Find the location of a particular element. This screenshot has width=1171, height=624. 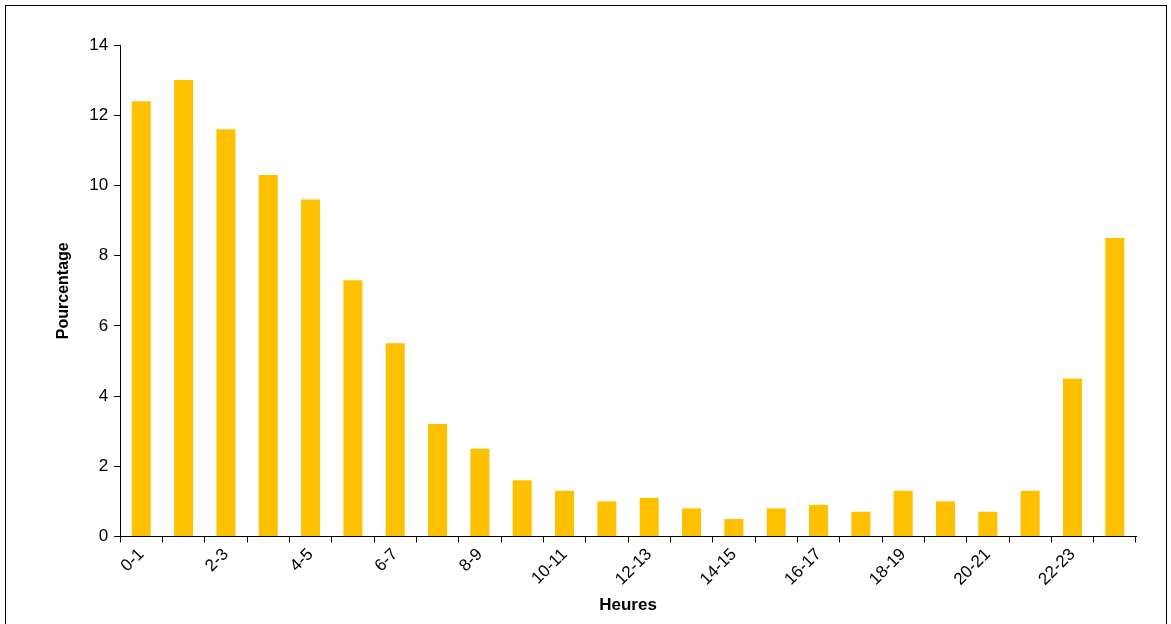

x-tick-label: 4-5 is located at coordinates (301, 560).